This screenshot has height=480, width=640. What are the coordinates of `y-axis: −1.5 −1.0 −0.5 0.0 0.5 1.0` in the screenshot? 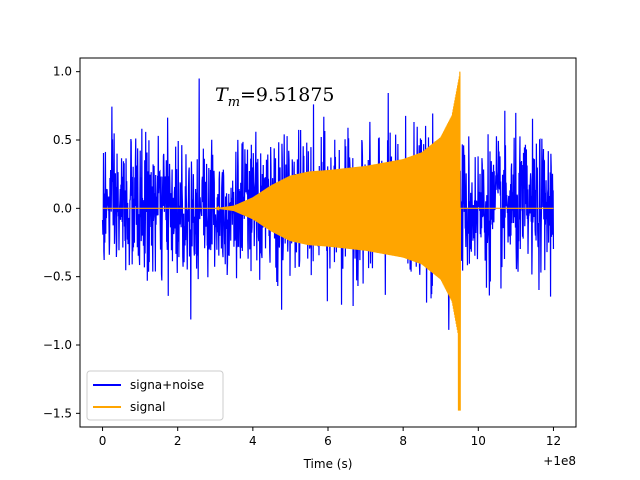 It's located at (61, 242).